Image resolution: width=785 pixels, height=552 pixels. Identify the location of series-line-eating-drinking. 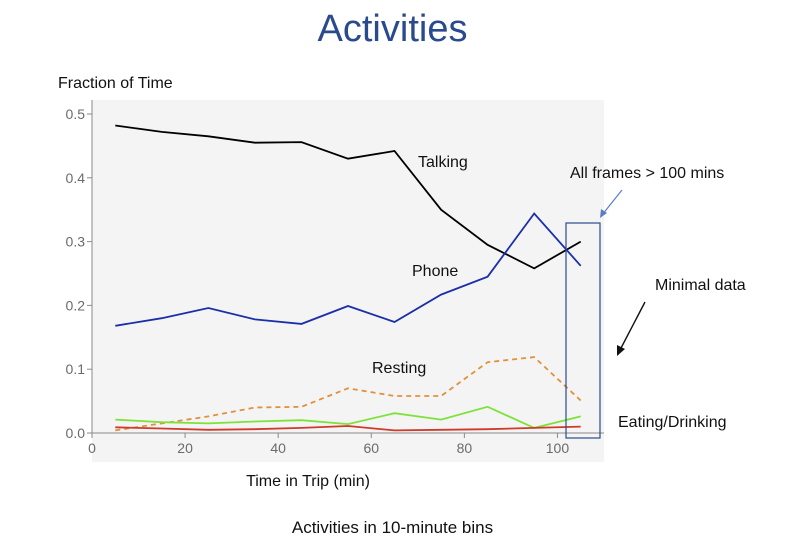
(348, 417).